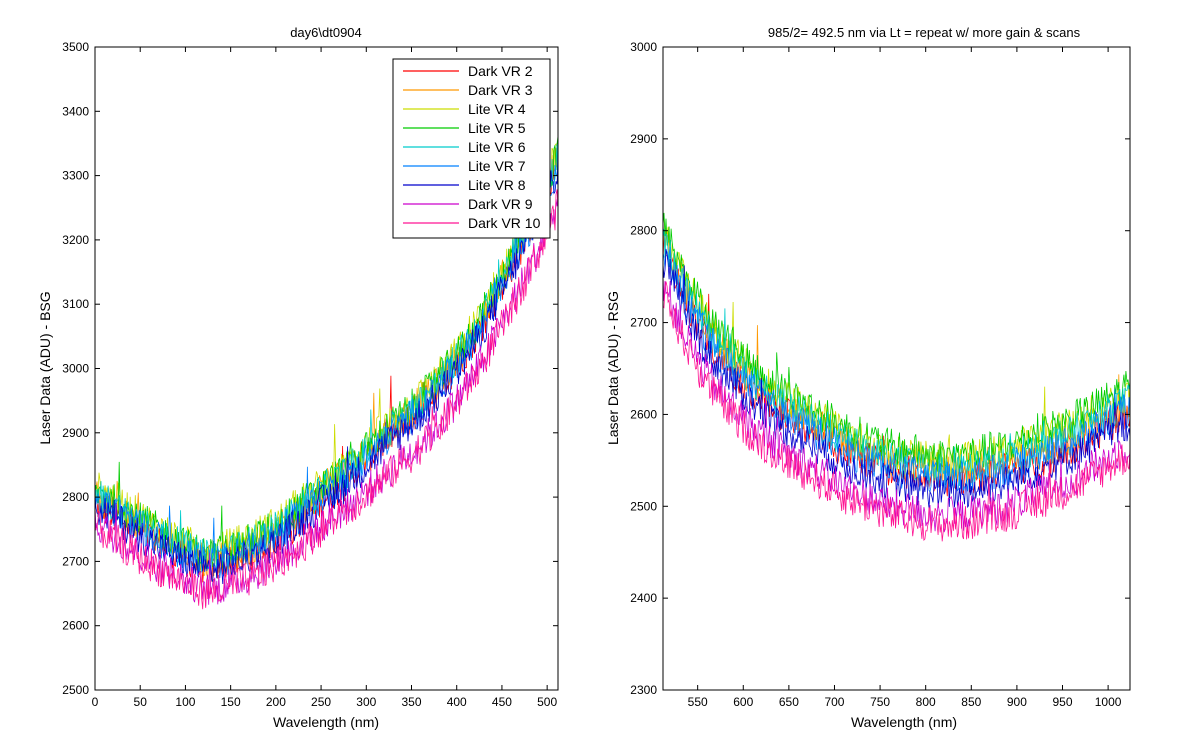 The height and width of the screenshot is (755, 1200). What do you see at coordinates (326, 722) in the screenshot?
I see `x-axis-label-left: Wavelength (nm)` at bounding box center [326, 722].